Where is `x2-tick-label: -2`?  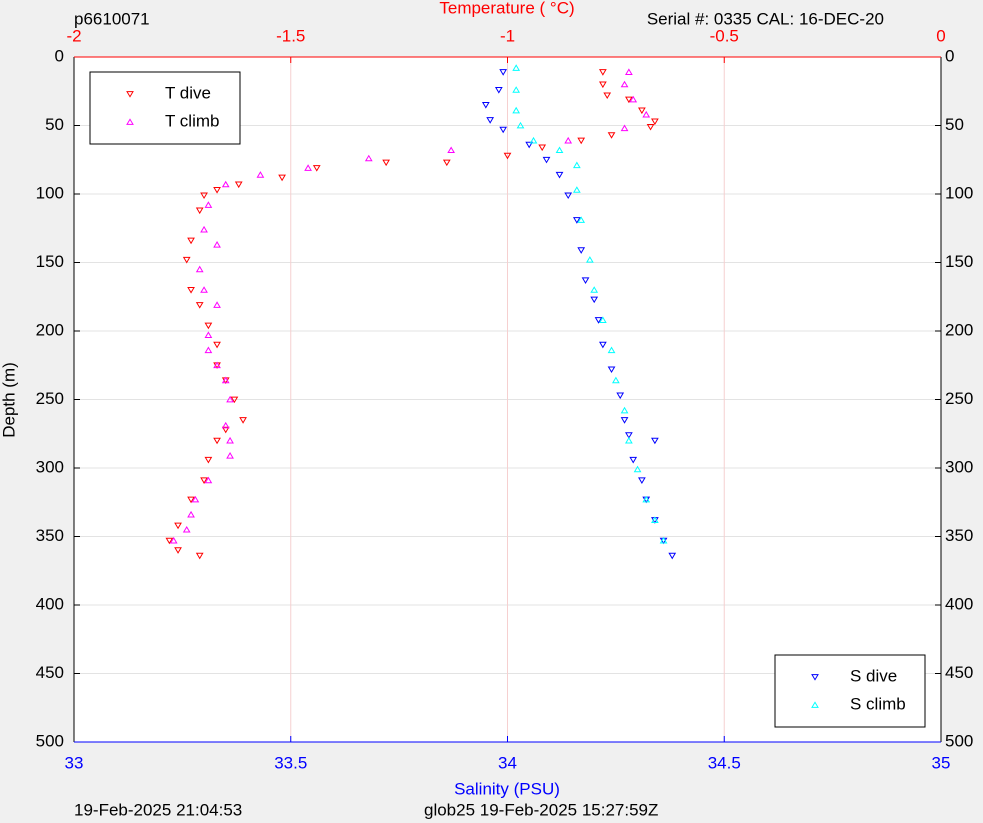 x2-tick-label: -2 is located at coordinates (73, 35).